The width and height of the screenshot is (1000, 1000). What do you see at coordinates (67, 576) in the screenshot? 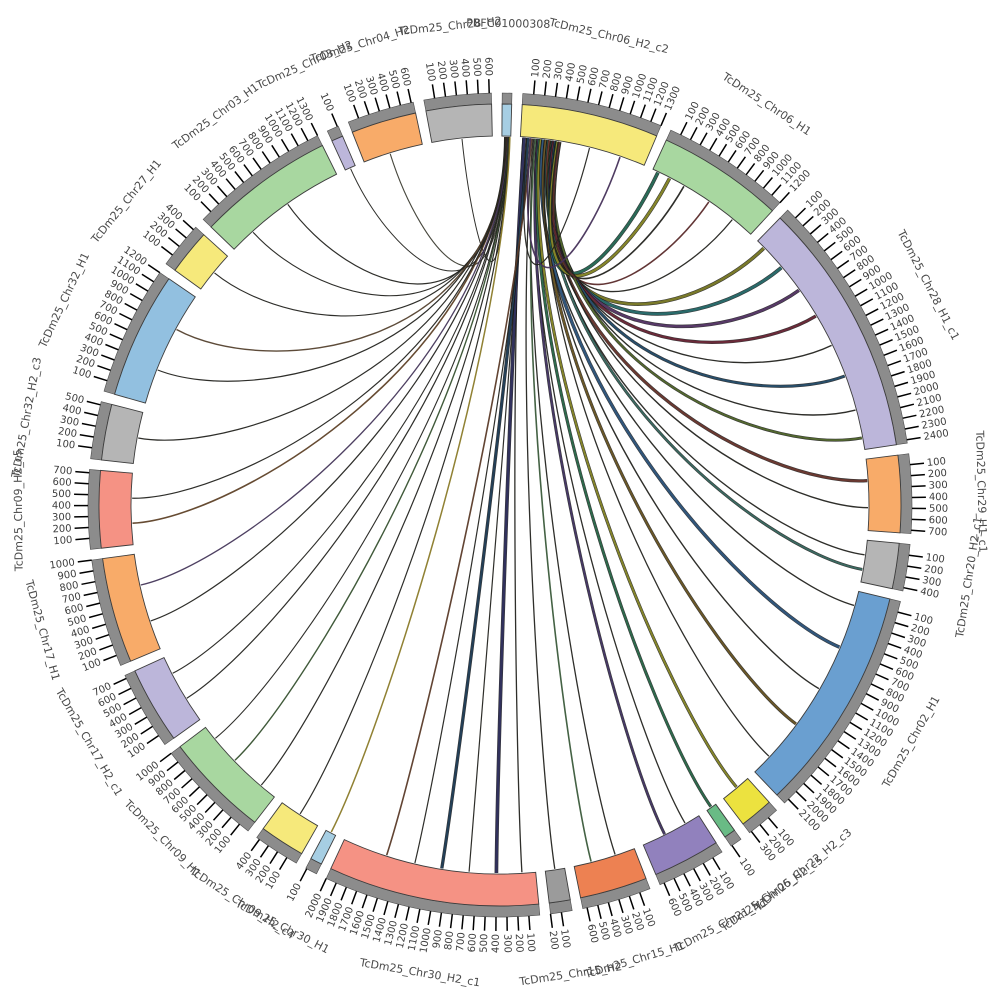
I see `tick-label: 900` at bounding box center [67, 576].